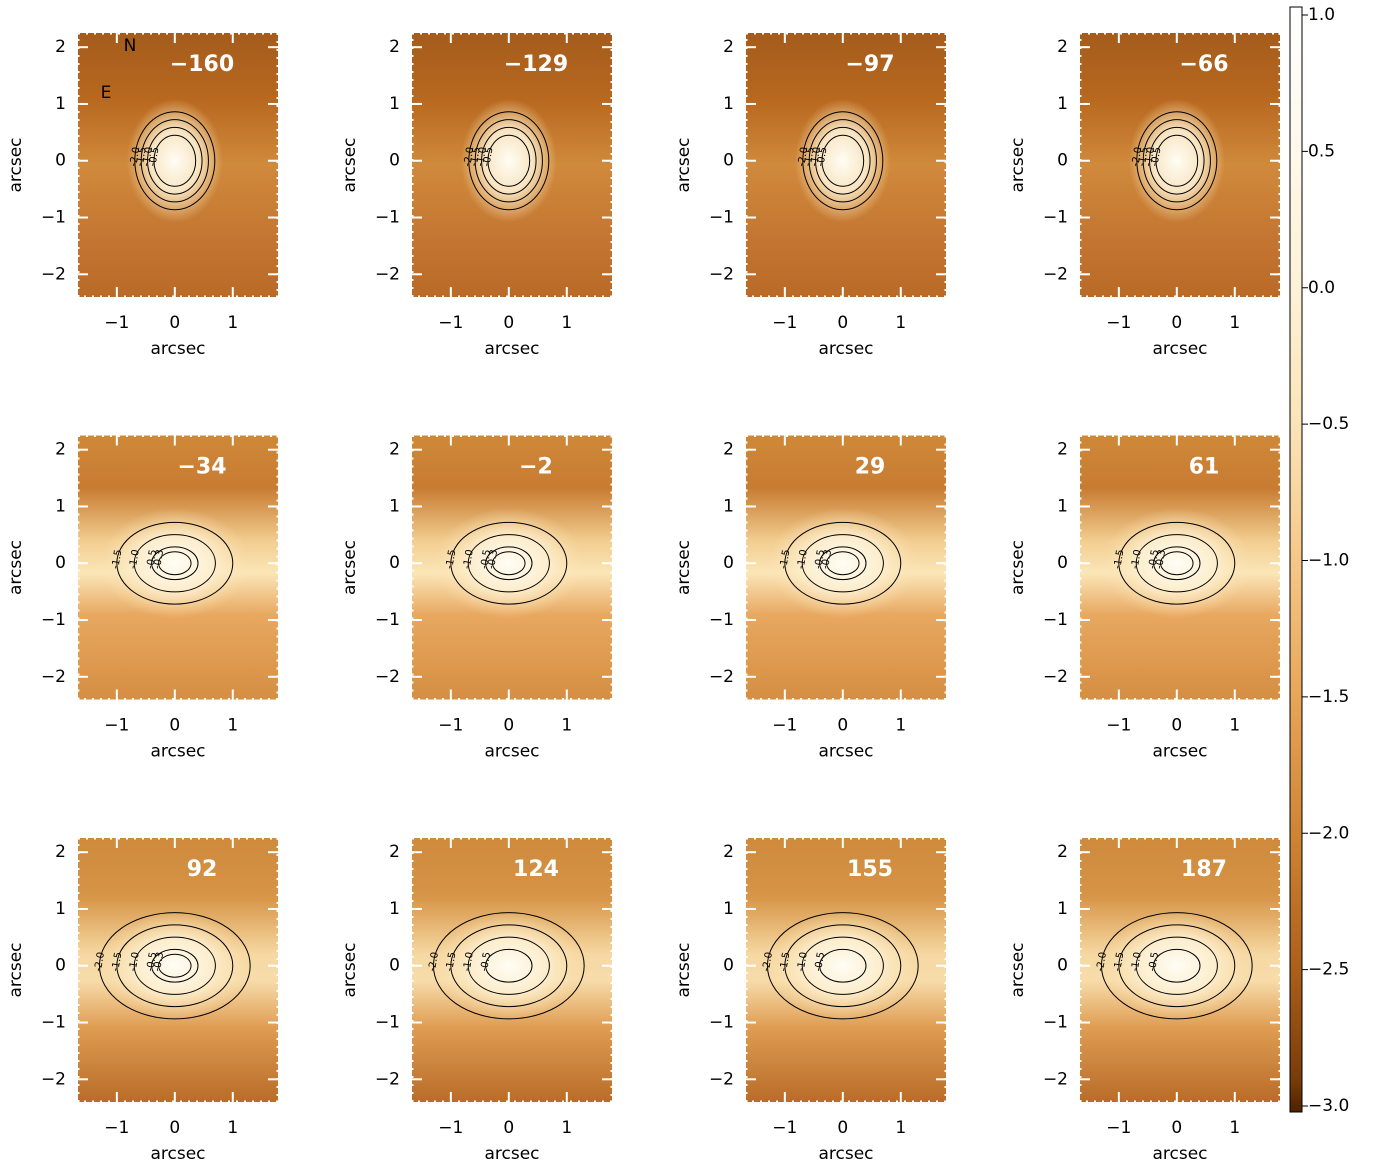 The image size is (1374, 1169). I want to click on velocity-label: −97, so click(869, 64).